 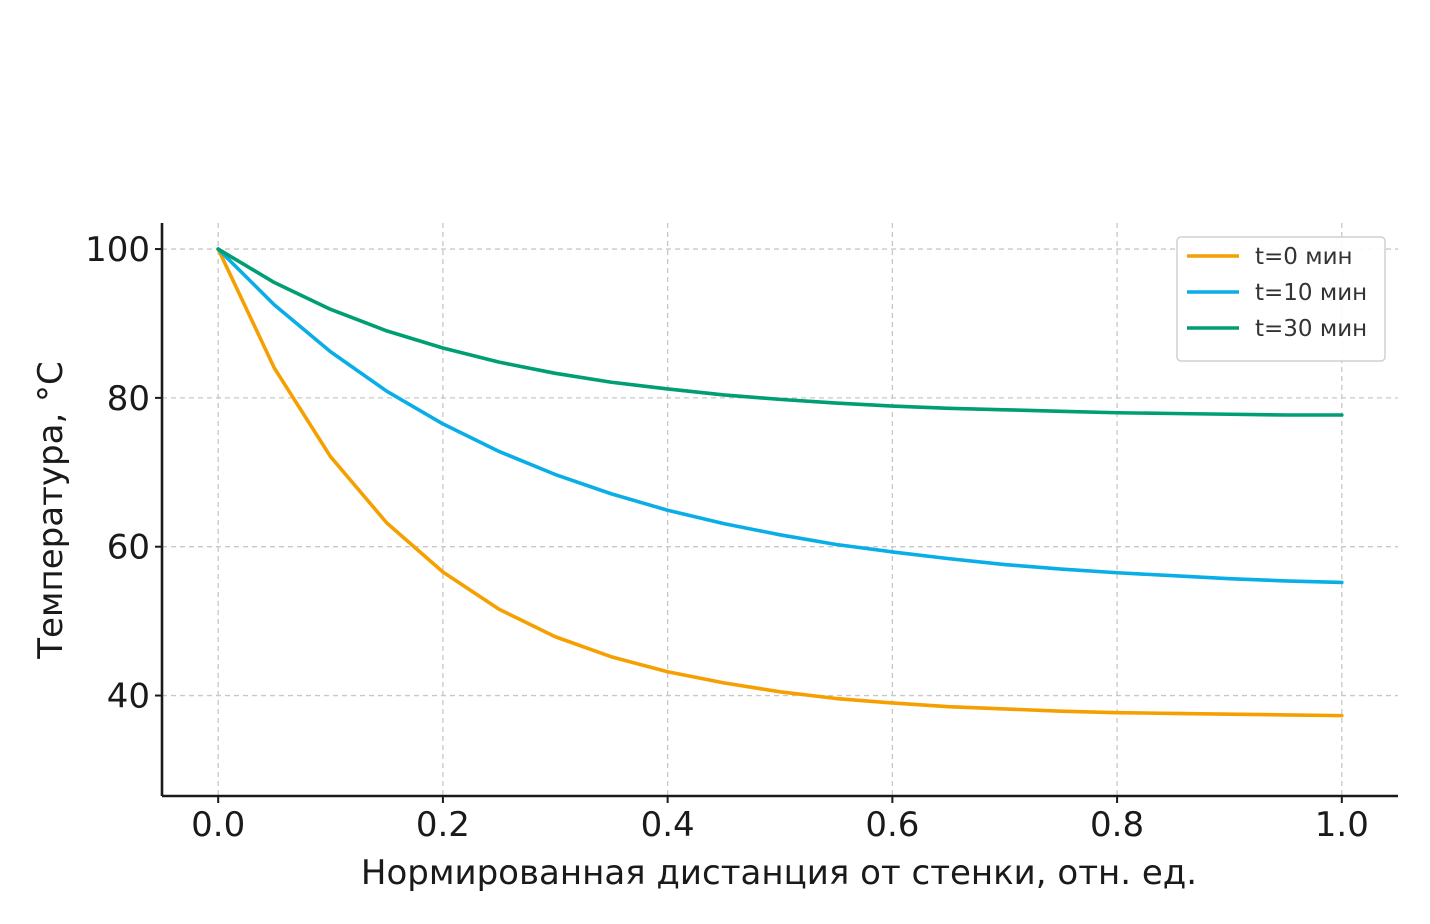 I want to click on legend-label: t=30 мин, so click(x=1311, y=329).